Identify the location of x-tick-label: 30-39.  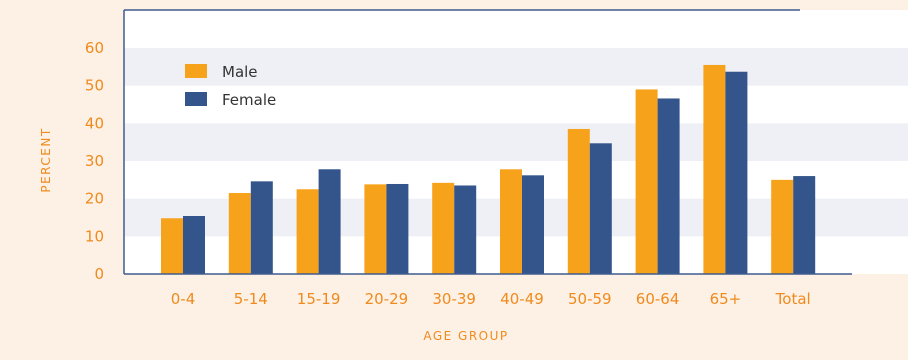
(454, 299).